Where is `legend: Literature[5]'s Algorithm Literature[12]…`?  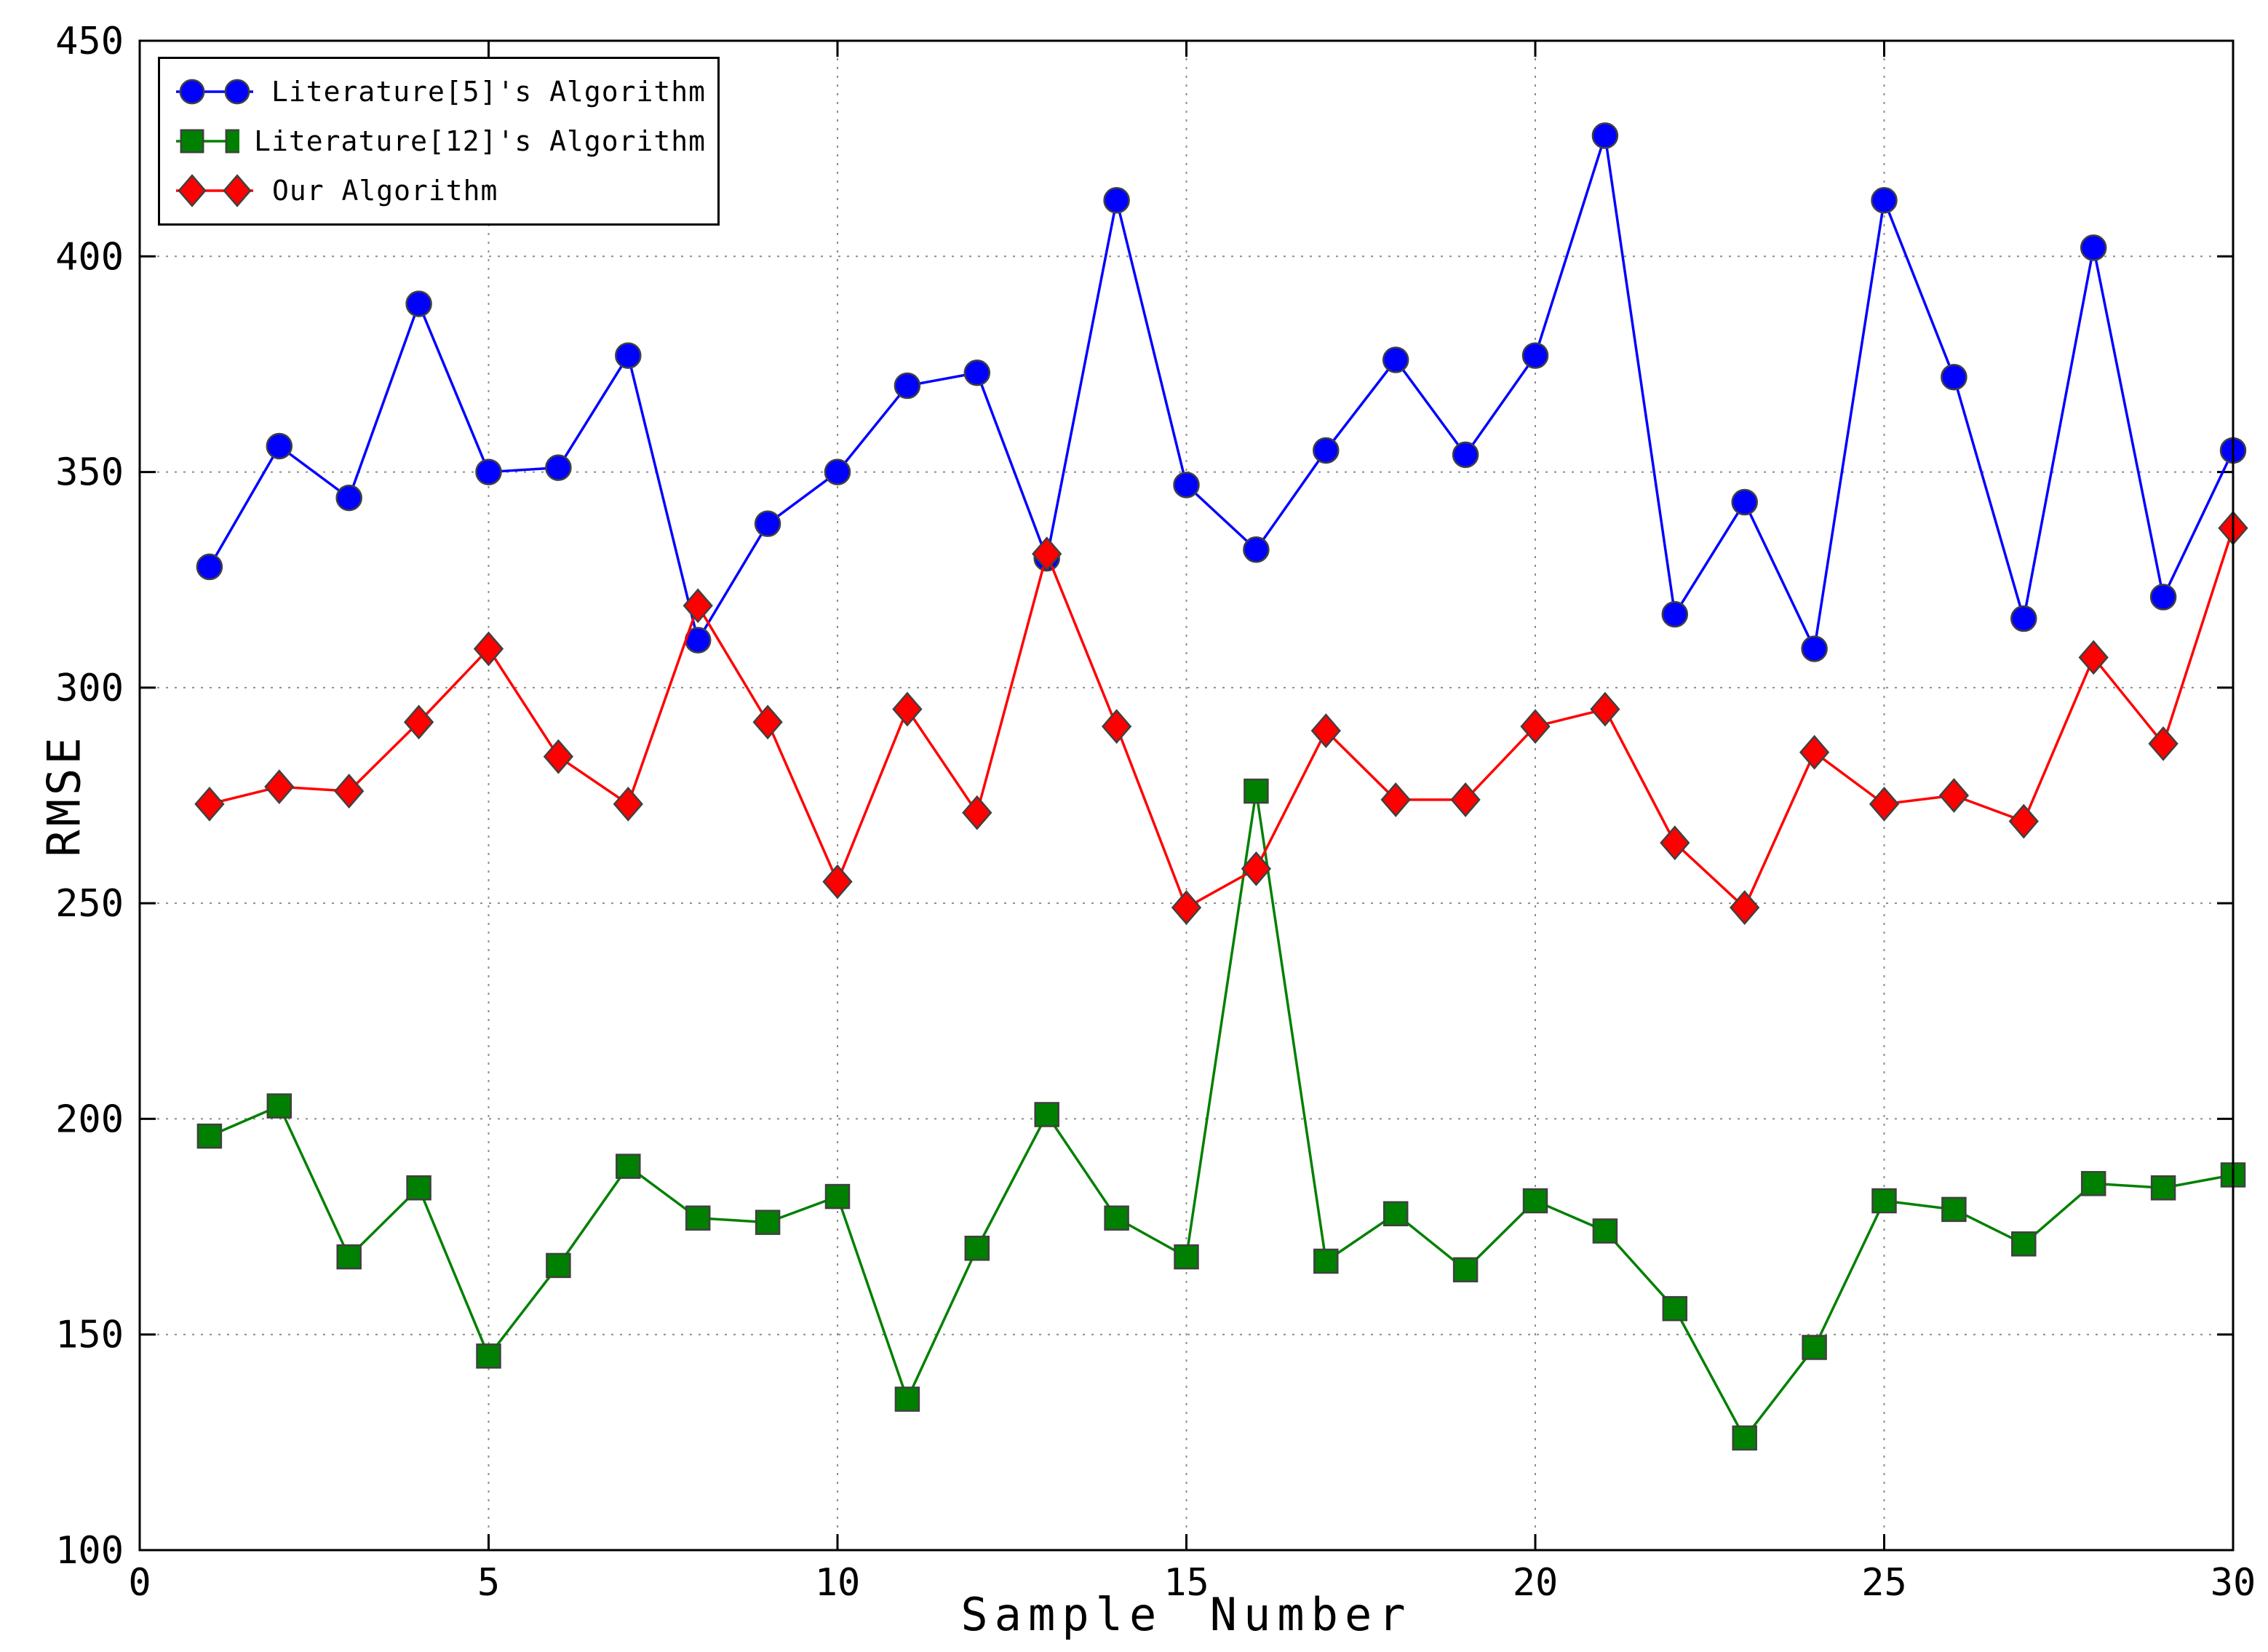 legend: Literature[5]'s Algorithm Literature[12]… is located at coordinates (439, 141).